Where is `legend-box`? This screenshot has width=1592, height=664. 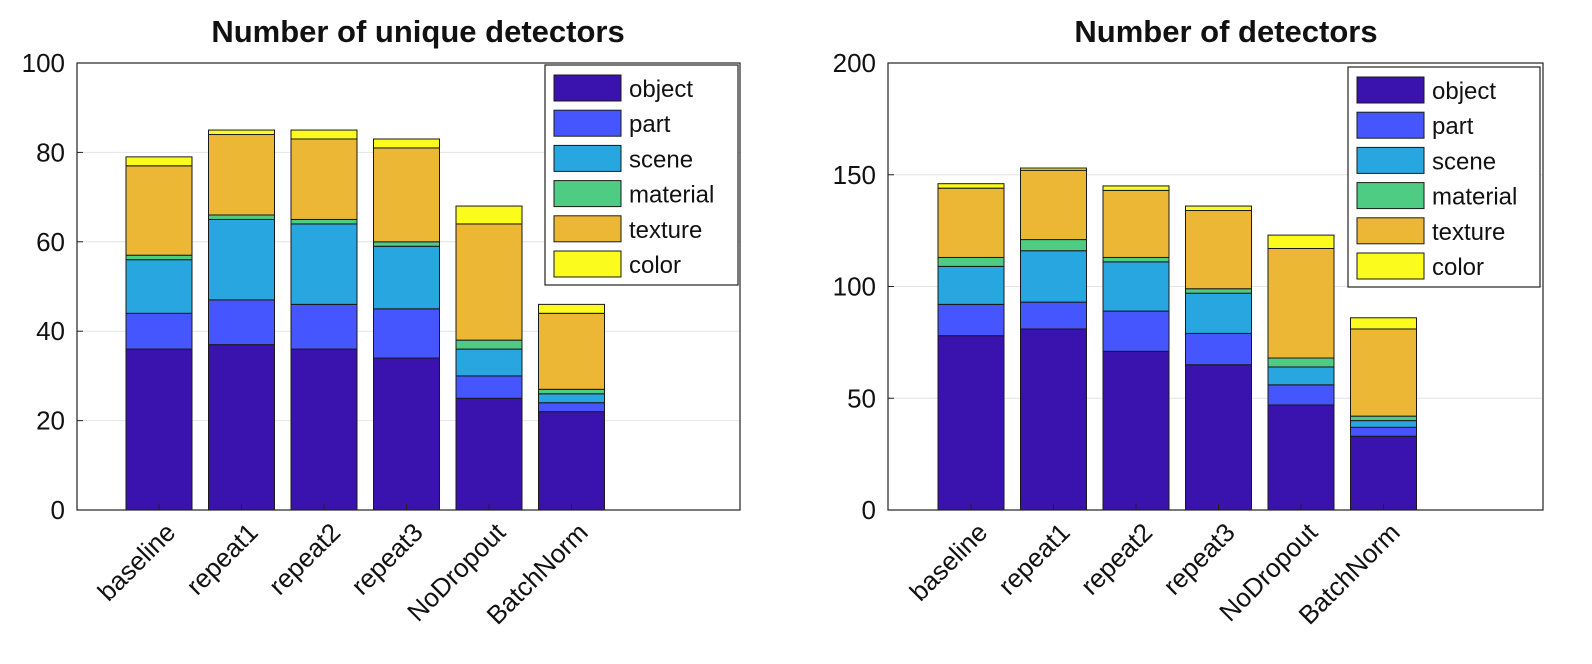
legend-box is located at coordinates (641, 175).